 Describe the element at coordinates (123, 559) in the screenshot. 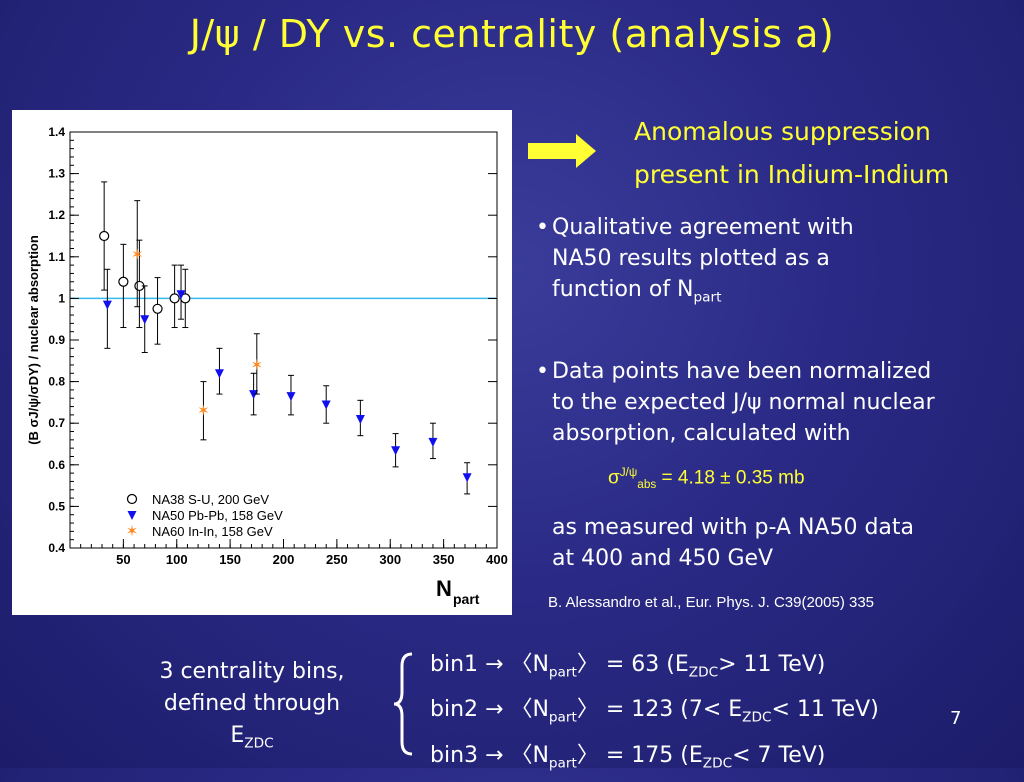

I see `x-tick-label: 50` at that location.